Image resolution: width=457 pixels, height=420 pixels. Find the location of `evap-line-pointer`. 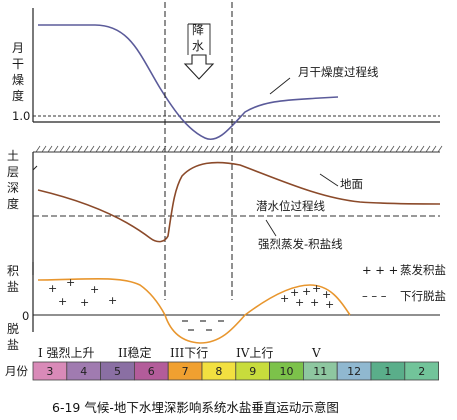

evap-line-pointer is located at coordinates (271, 228).